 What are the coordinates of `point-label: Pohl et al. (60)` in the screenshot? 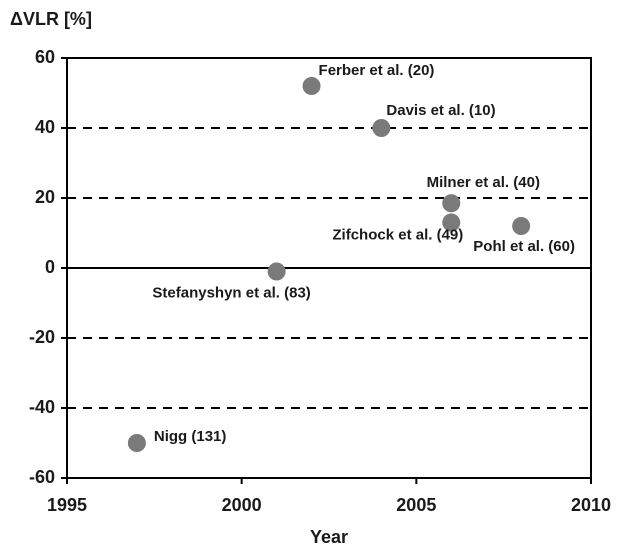 It's located at (524, 246).